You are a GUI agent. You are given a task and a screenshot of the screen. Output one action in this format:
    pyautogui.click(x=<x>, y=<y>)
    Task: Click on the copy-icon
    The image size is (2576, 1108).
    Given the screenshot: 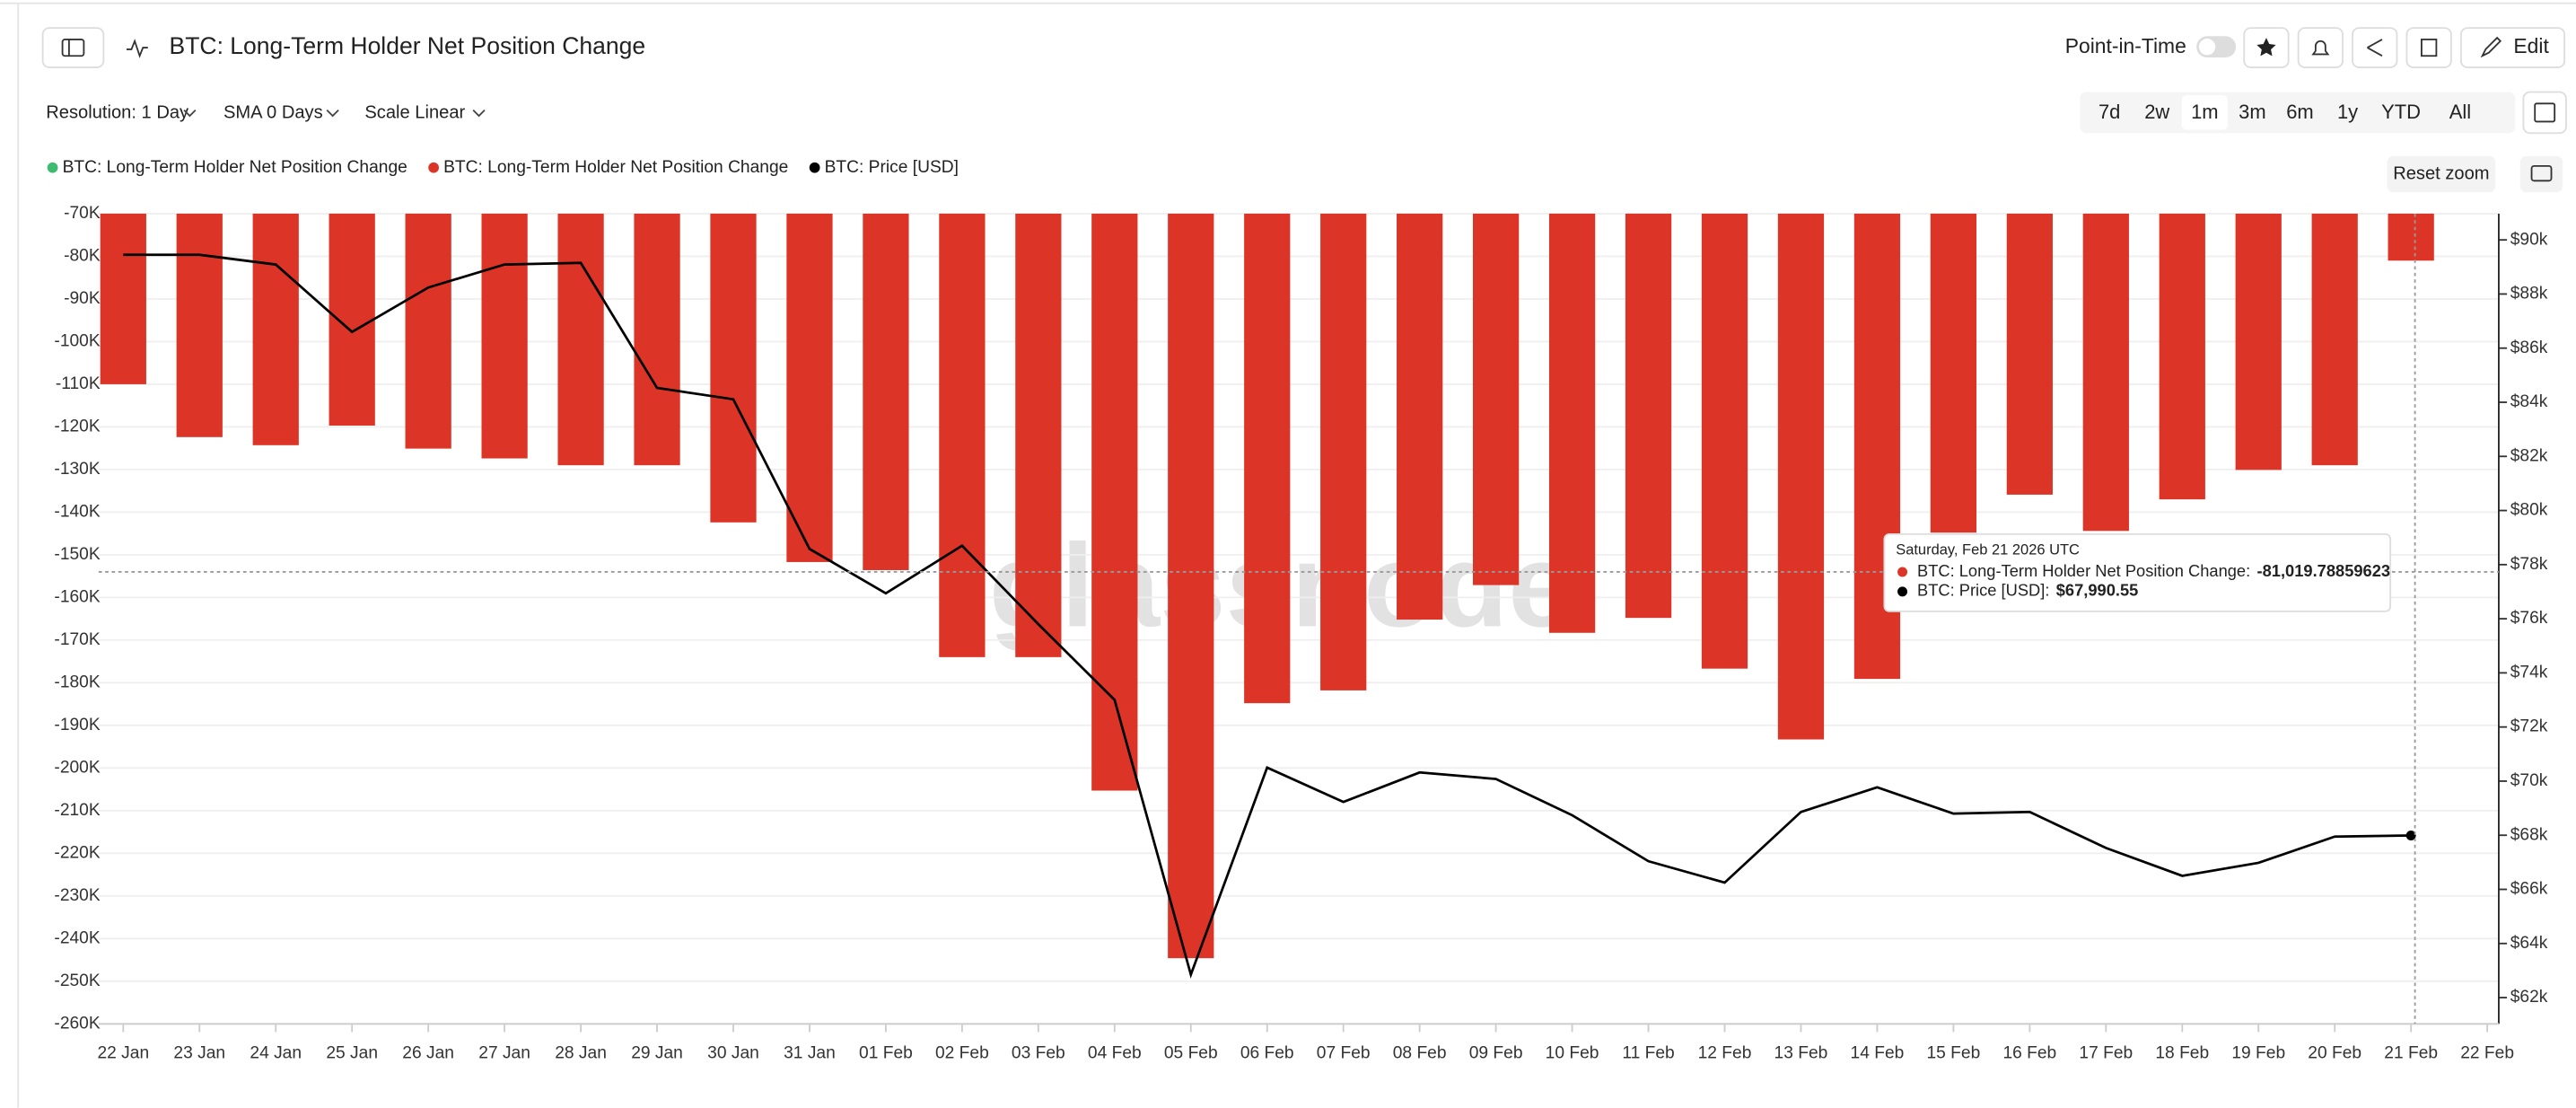 What is the action you would take?
    pyautogui.click(x=2429, y=48)
    